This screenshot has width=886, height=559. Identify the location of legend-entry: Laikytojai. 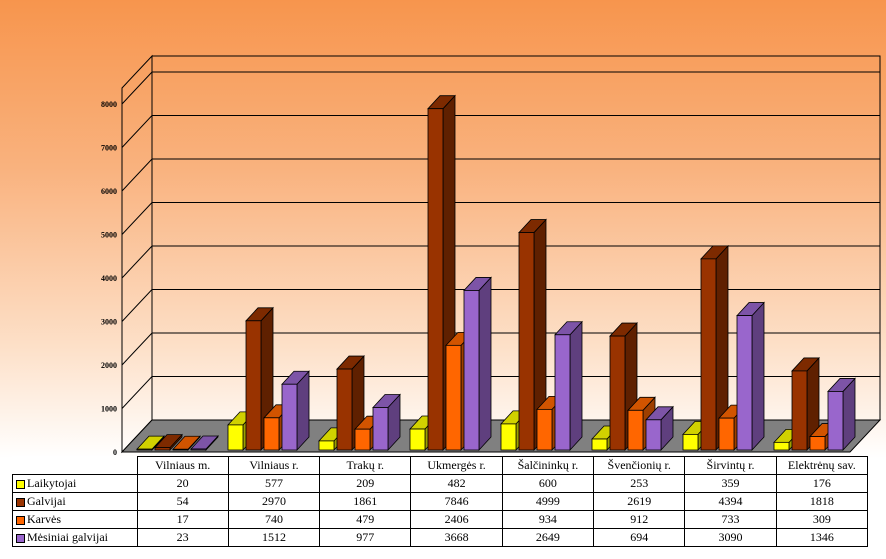
(75, 483).